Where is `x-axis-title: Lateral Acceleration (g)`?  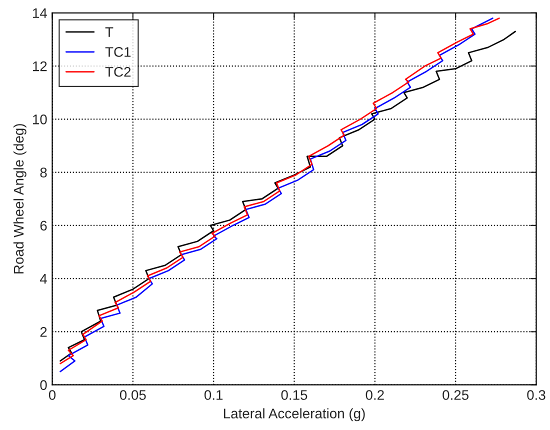
x-axis-title: Lateral Acceleration (g) is located at coordinates (294, 415).